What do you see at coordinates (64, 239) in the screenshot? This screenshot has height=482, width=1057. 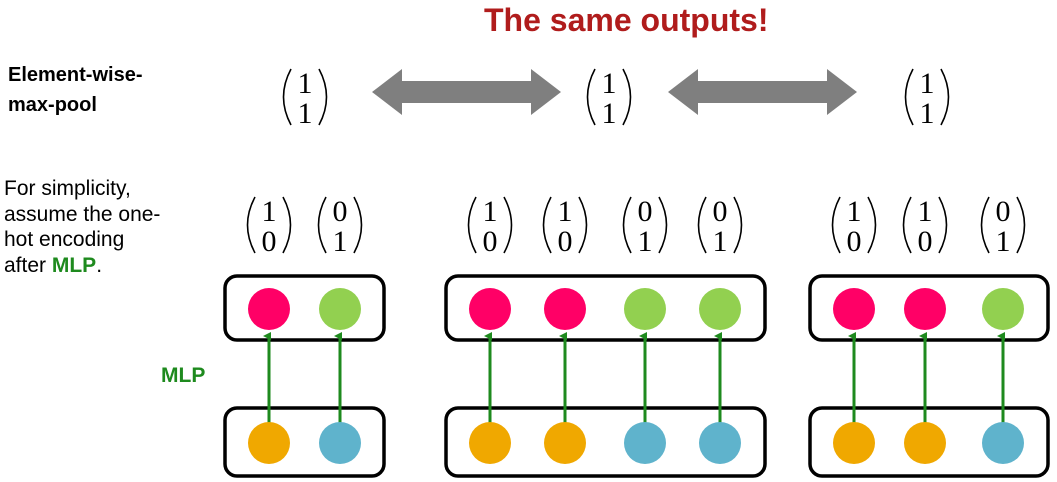 I see `note-line3: hot encoding` at bounding box center [64, 239].